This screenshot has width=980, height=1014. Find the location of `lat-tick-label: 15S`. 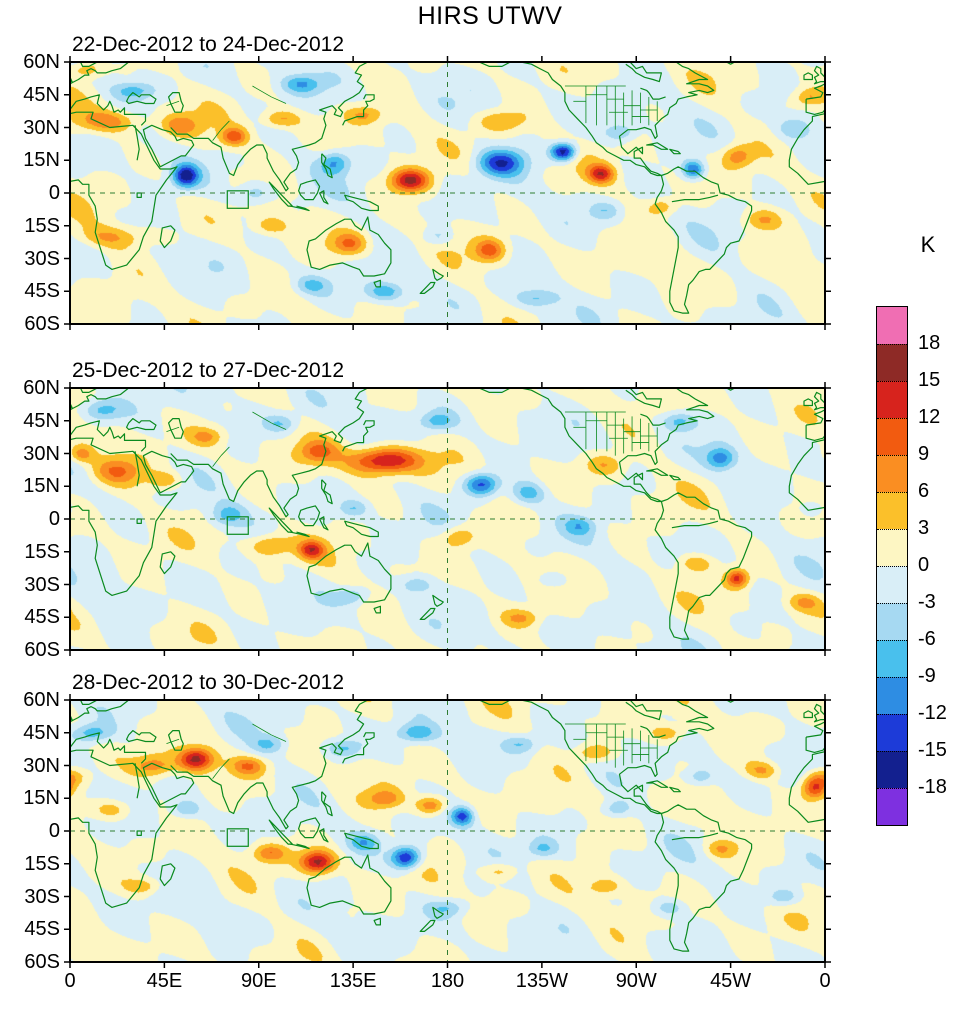

lat-tick-label: 15S is located at coordinates (42, 551).